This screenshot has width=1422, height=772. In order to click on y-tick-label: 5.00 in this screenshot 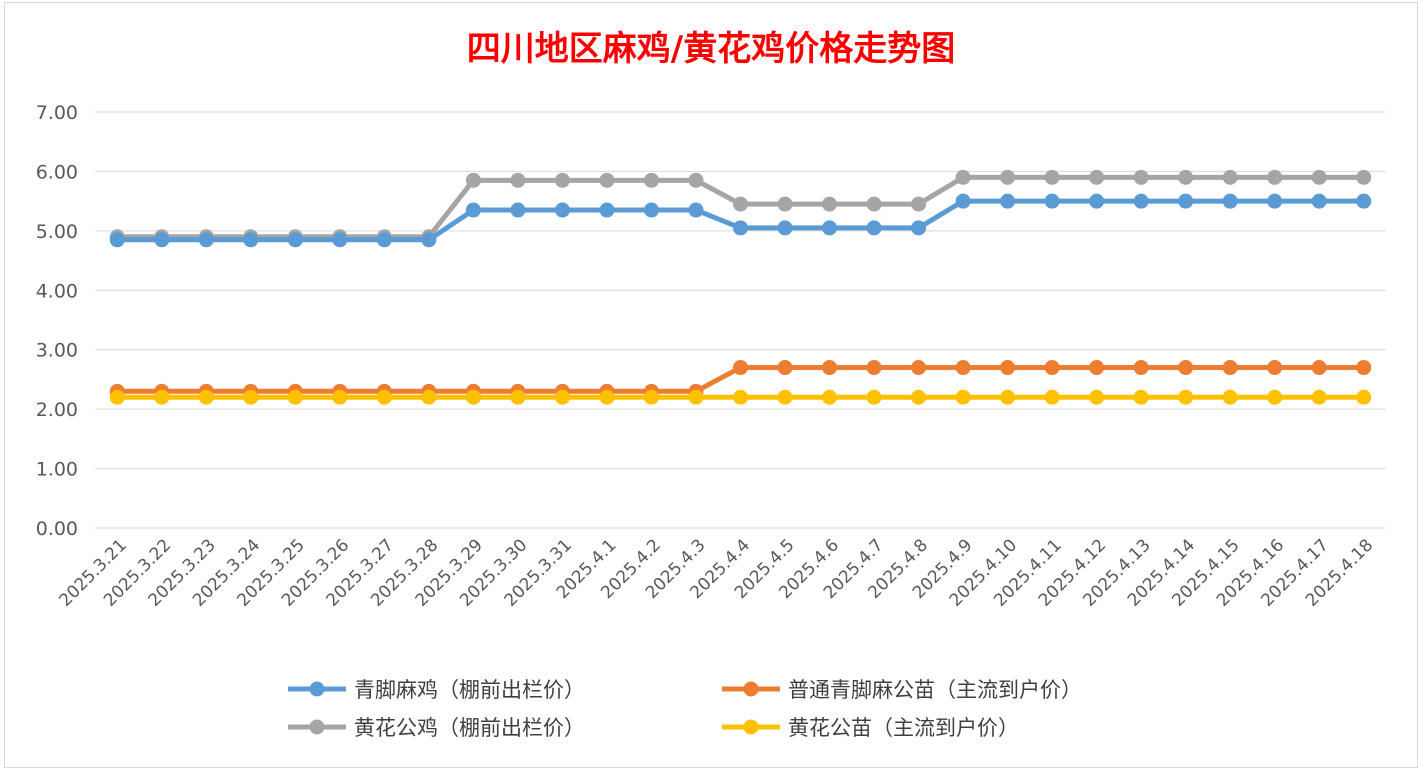, I will do `click(57, 232)`.